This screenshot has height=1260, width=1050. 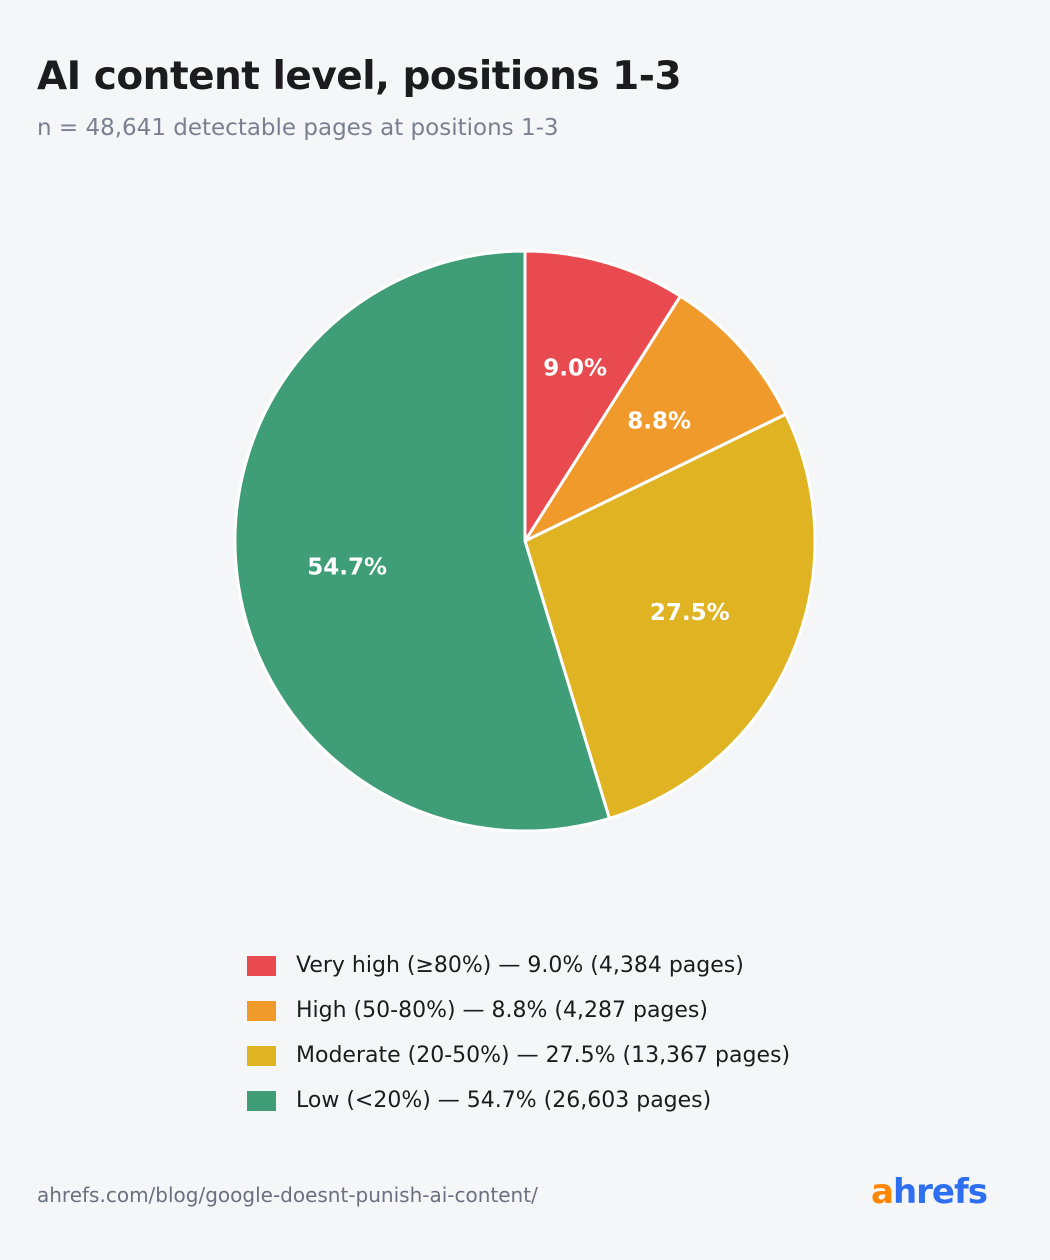 I want to click on legend-item-3: Low (<20%) — 54.7% (26,603 pages), so click(x=518, y=1100).